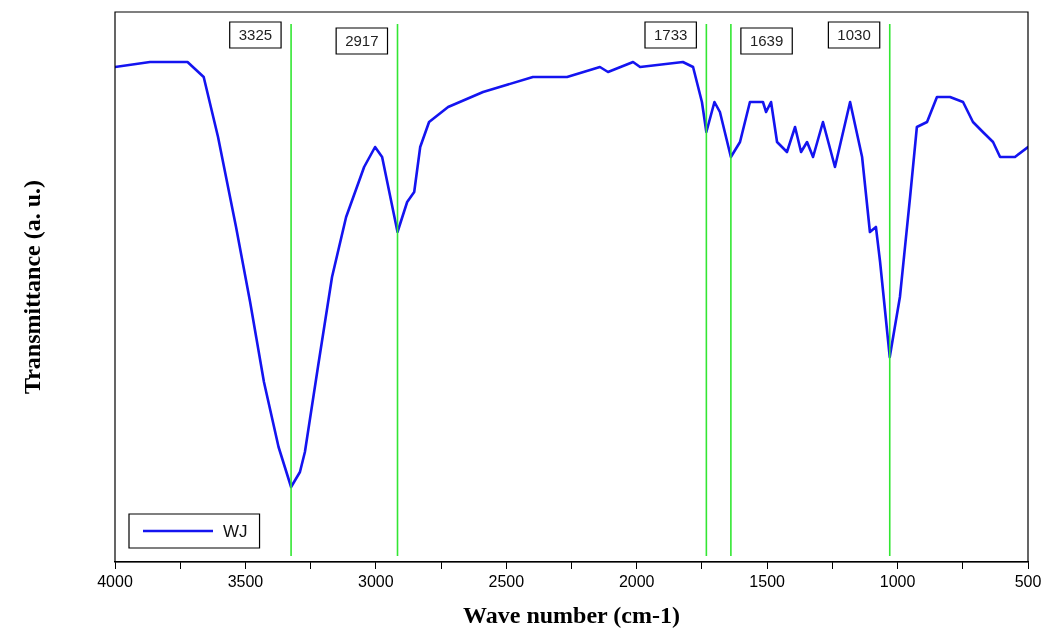 This screenshot has width=1052, height=635. What do you see at coordinates (571, 614) in the screenshot?
I see `x-axis-title: Wave number (cm-1)` at bounding box center [571, 614].